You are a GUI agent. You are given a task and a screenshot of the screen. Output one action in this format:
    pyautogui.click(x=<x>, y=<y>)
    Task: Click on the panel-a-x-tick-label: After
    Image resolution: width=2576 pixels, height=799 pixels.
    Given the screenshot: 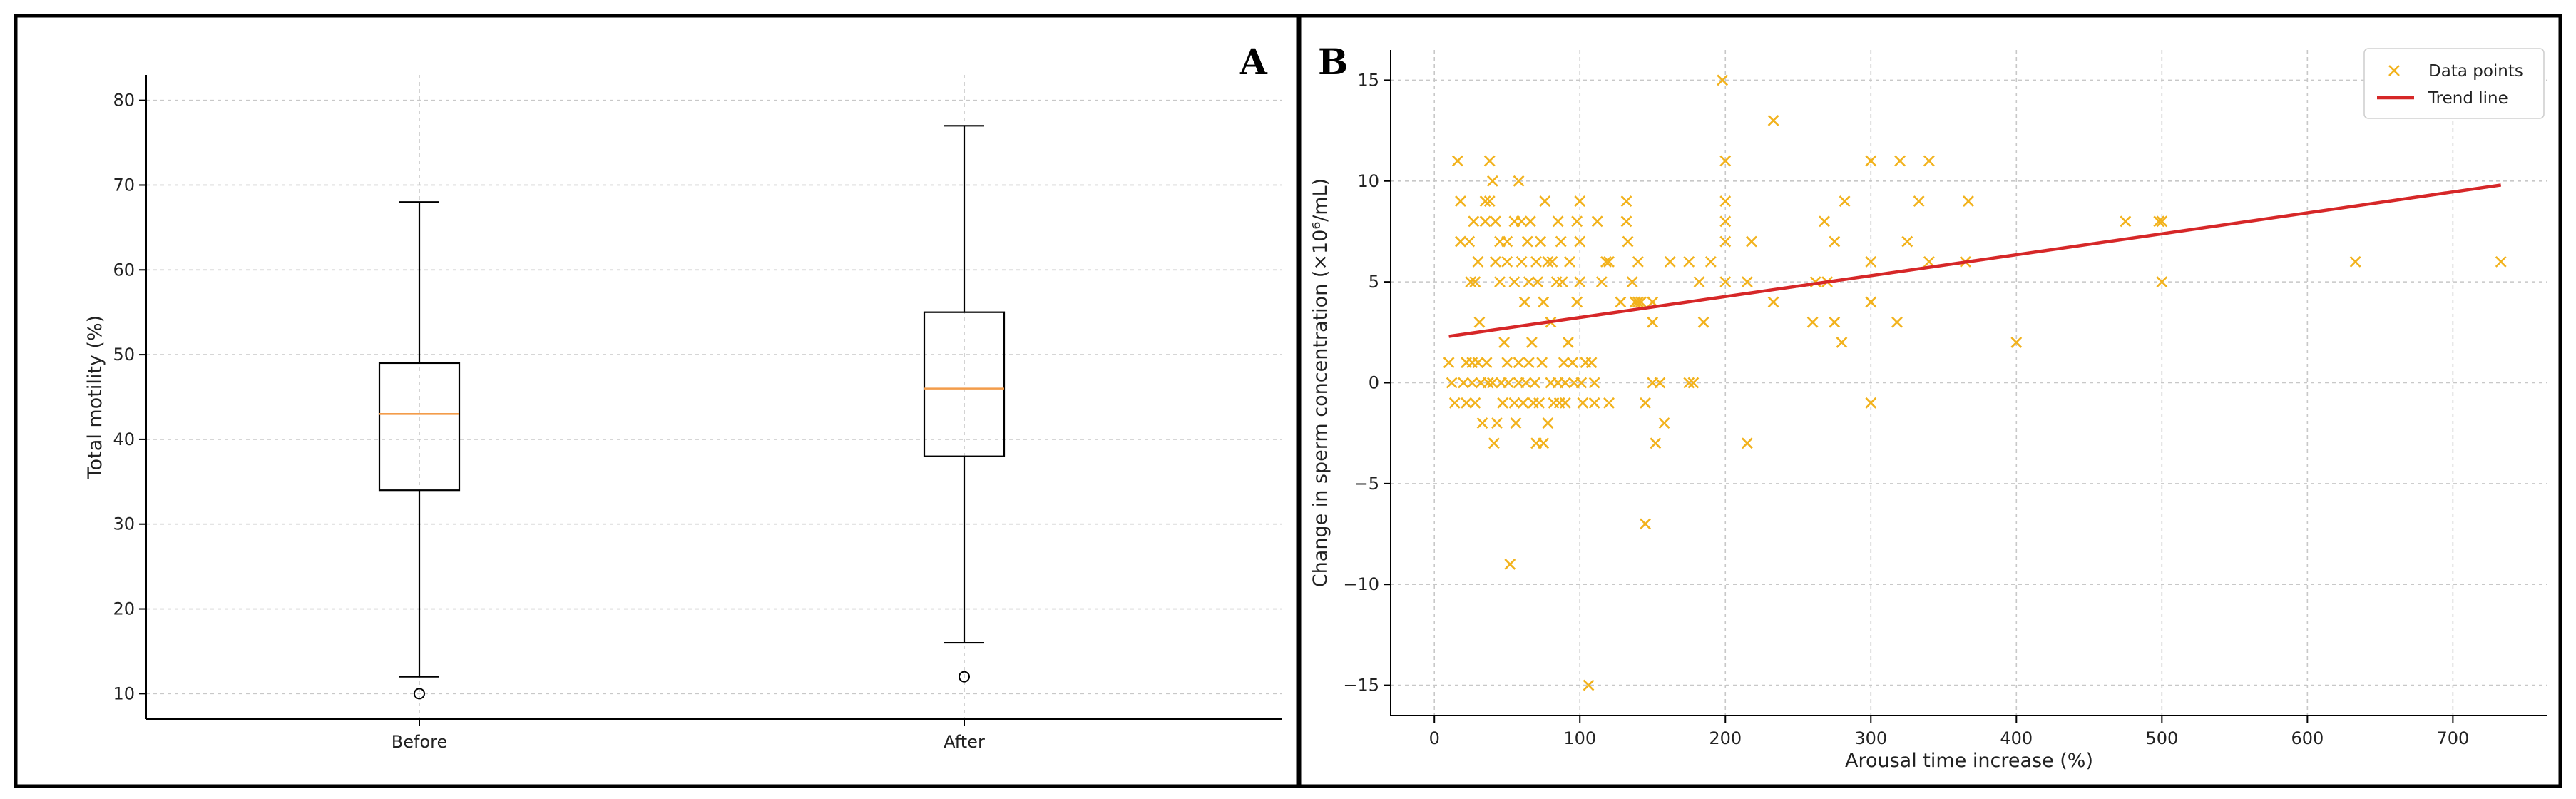 What is the action you would take?
    pyautogui.click(x=964, y=742)
    